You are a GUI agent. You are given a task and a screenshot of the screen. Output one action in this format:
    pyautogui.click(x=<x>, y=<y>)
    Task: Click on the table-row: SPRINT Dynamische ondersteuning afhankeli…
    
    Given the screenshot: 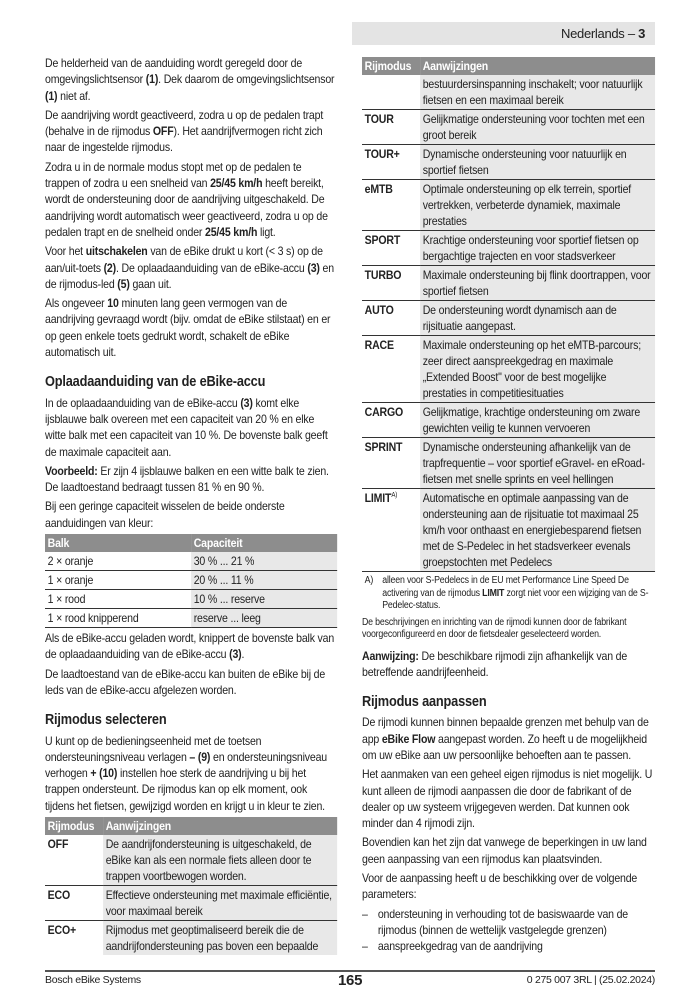 What is the action you would take?
    pyautogui.click(x=509, y=463)
    